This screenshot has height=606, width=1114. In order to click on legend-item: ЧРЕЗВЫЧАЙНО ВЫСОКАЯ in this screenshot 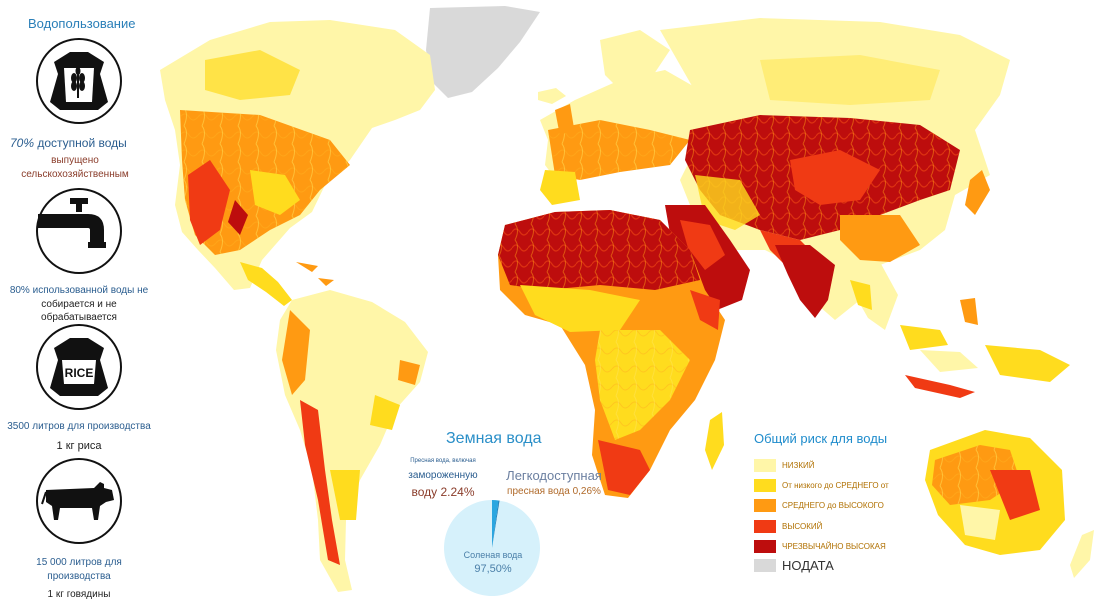, I will do `click(820, 546)`.